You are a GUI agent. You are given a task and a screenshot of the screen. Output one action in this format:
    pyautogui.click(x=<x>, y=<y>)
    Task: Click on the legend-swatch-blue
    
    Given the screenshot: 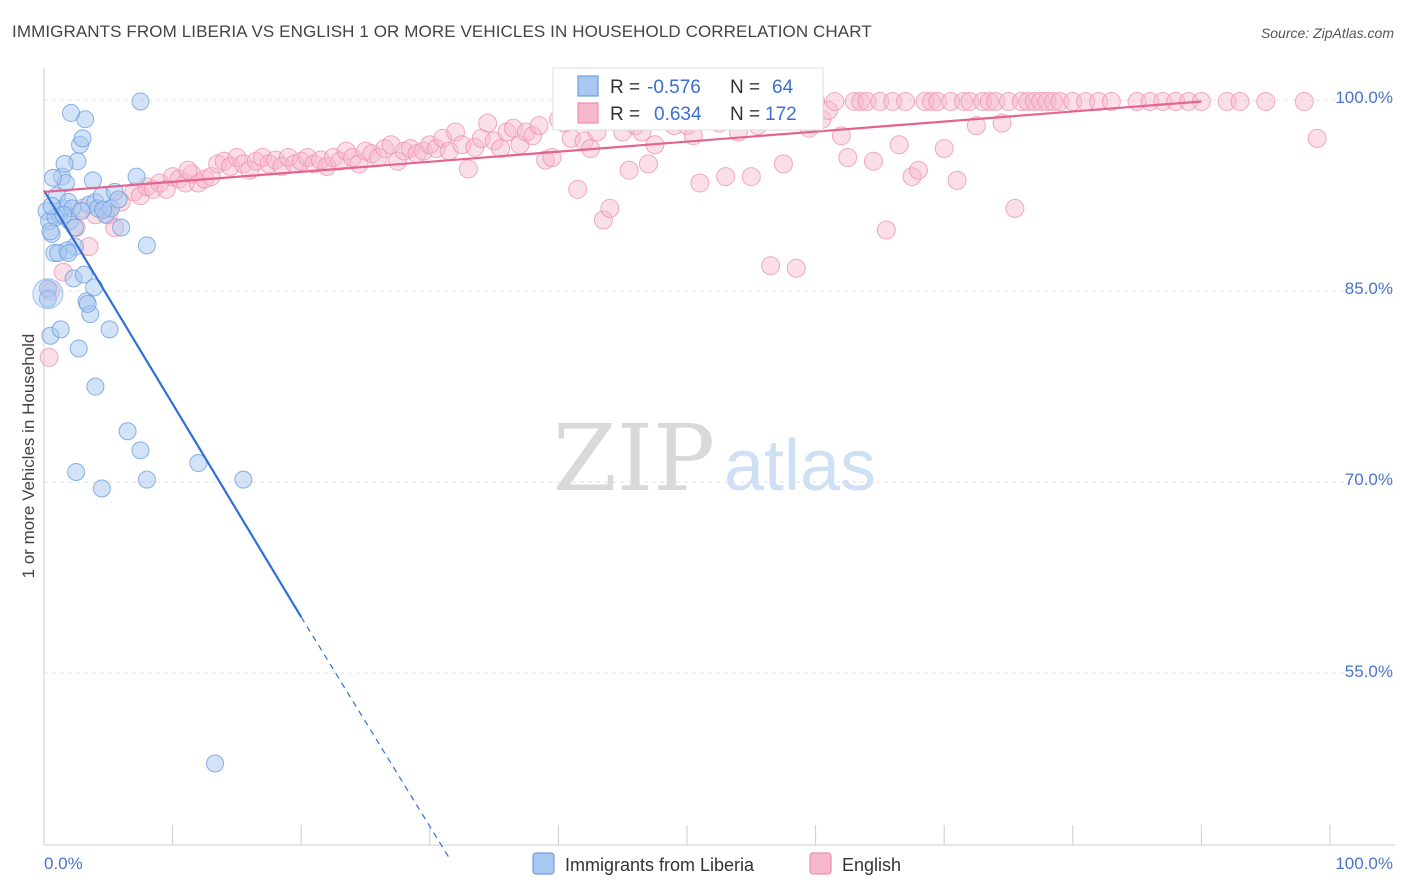 What is the action you would take?
    pyautogui.click(x=588, y=86)
    